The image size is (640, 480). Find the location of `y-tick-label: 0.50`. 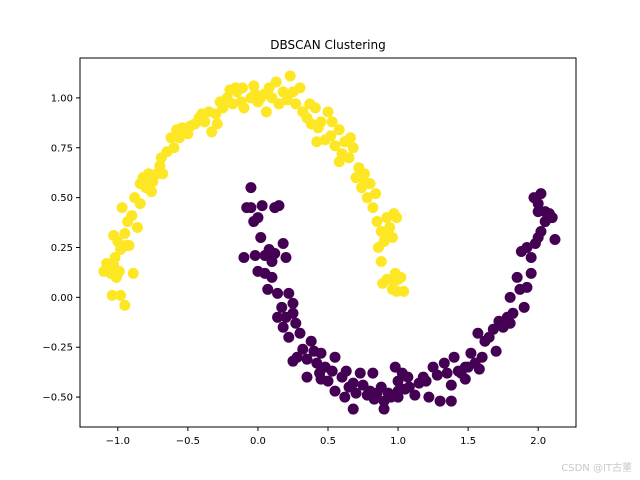

y-tick-label: 0.50 is located at coordinates (62, 198).